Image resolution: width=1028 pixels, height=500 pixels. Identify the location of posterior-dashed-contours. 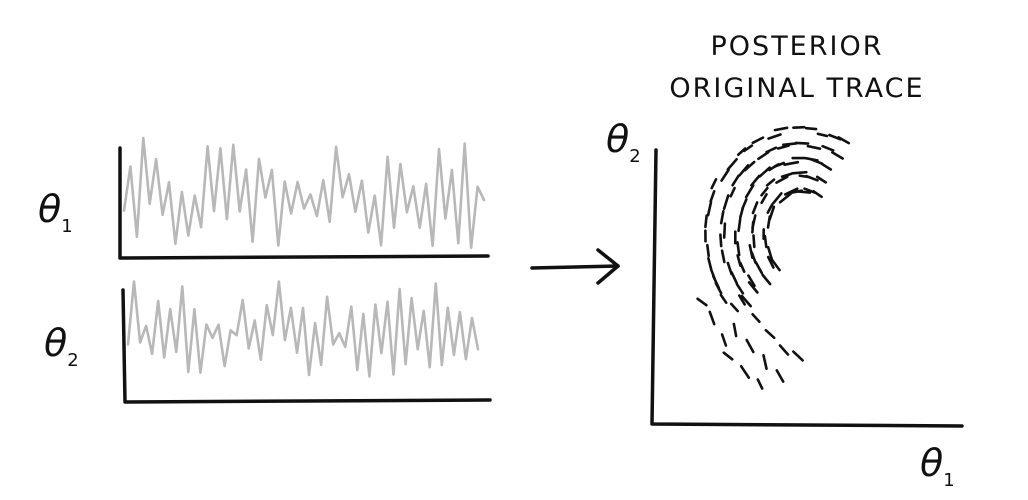
(773, 257).